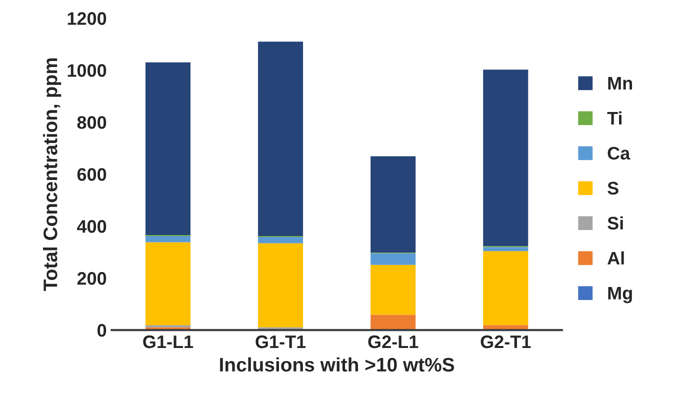  What do you see at coordinates (619, 153) in the screenshot?
I see `legend-label: Ca` at bounding box center [619, 153].